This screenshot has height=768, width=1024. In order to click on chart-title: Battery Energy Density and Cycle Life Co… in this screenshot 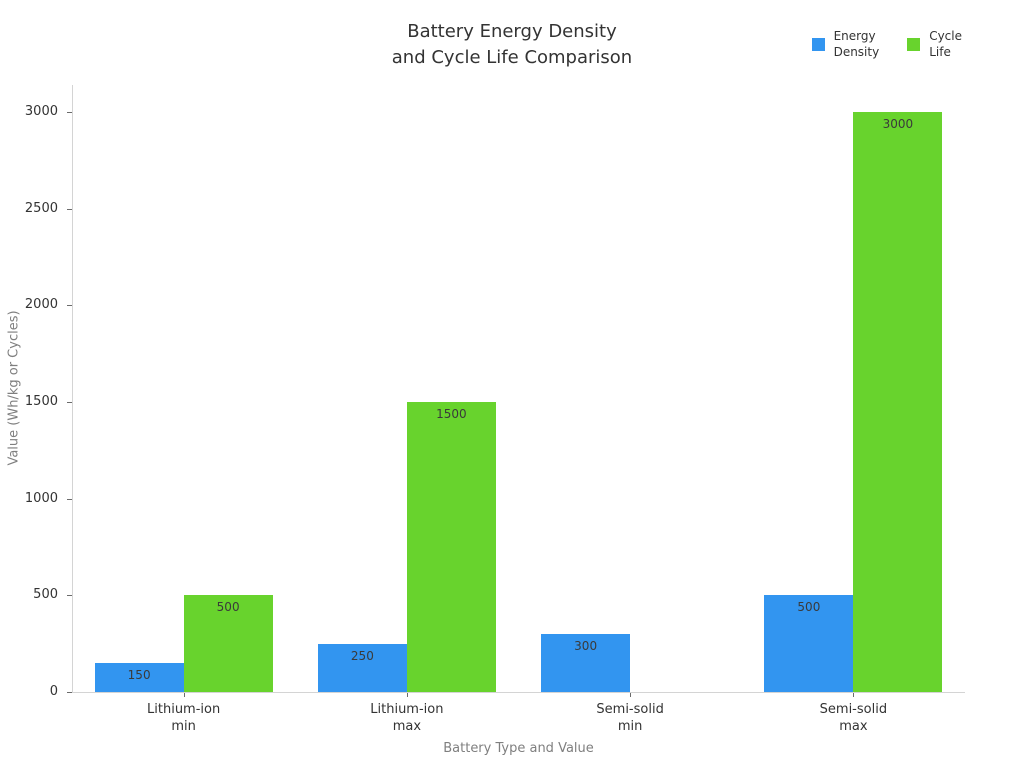, I will do `click(512, 45)`.